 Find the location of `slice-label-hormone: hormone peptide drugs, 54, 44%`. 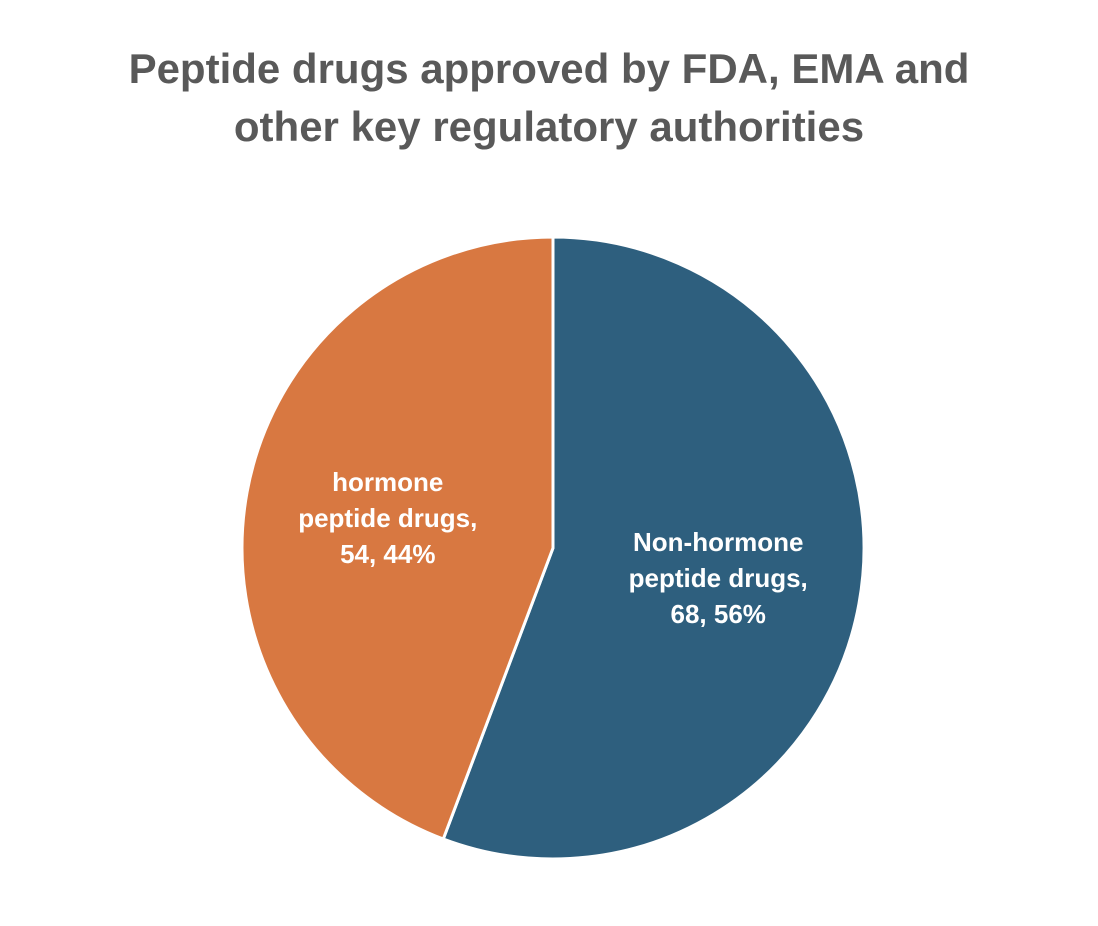

slice-label-hormone: hormone peptide drugs, 54, 44% is located at coordinates (387, 518).